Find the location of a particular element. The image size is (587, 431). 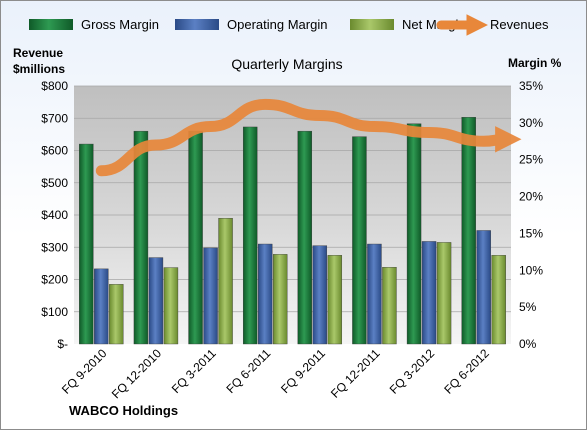

right-axis-ticks: 0% 5% 10% 15% 20% 25% 30% 35% is located at coordinates (531, 215).